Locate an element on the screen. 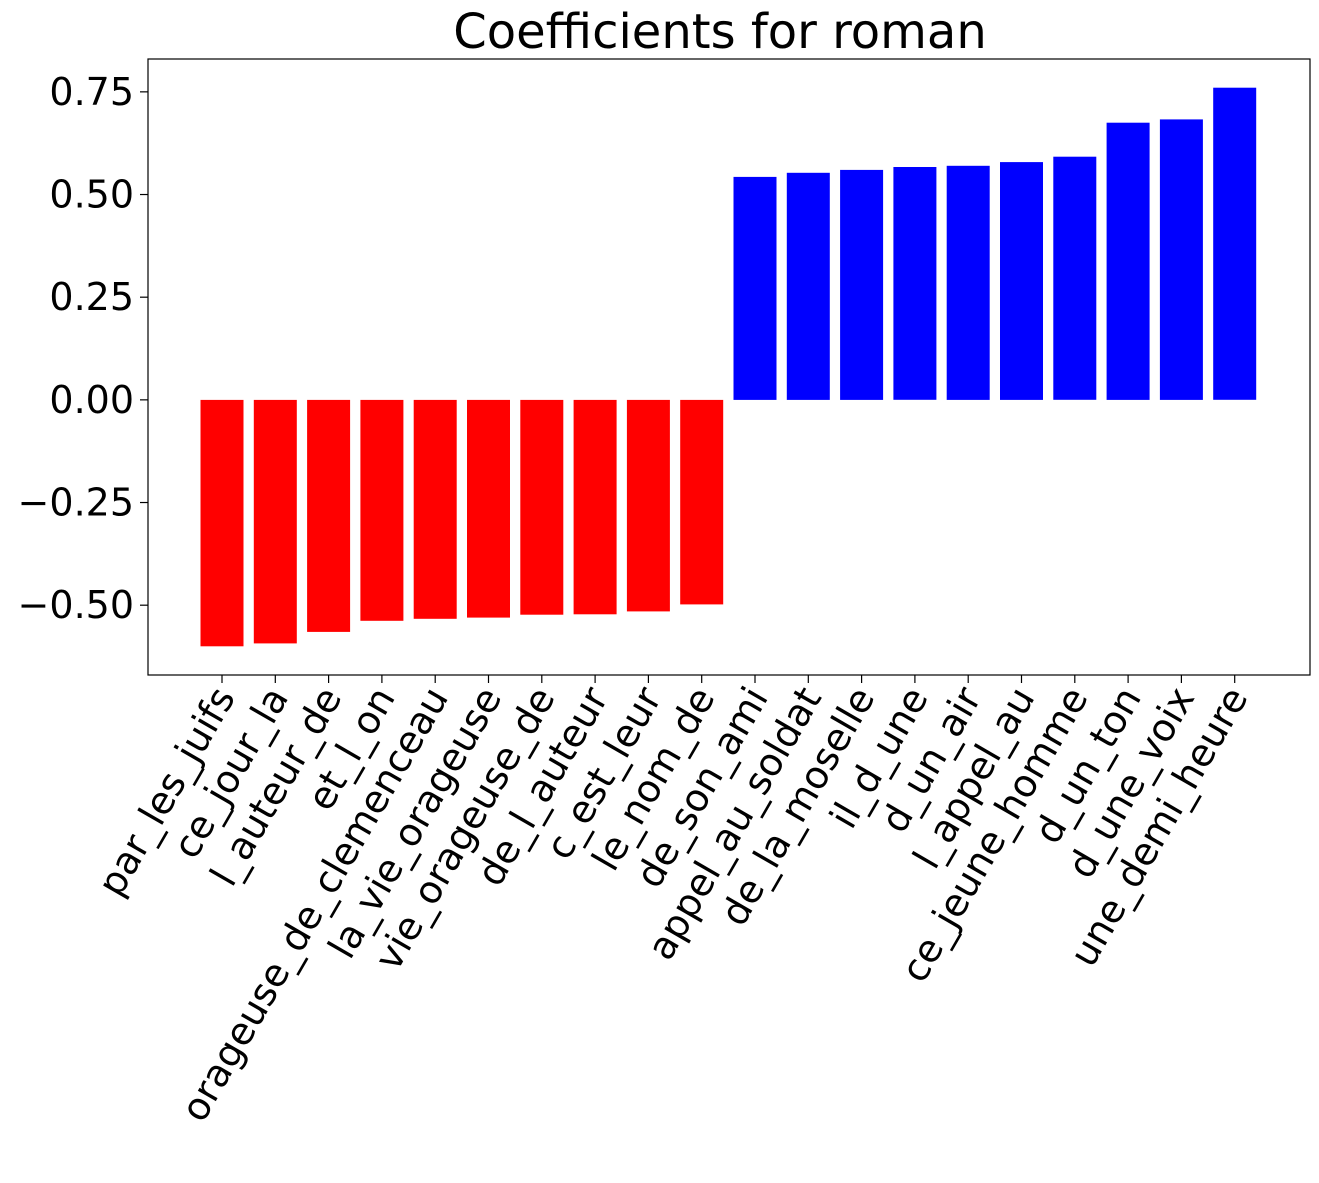  y-tick-label: 0.75 is located at coordinates (91, 92).